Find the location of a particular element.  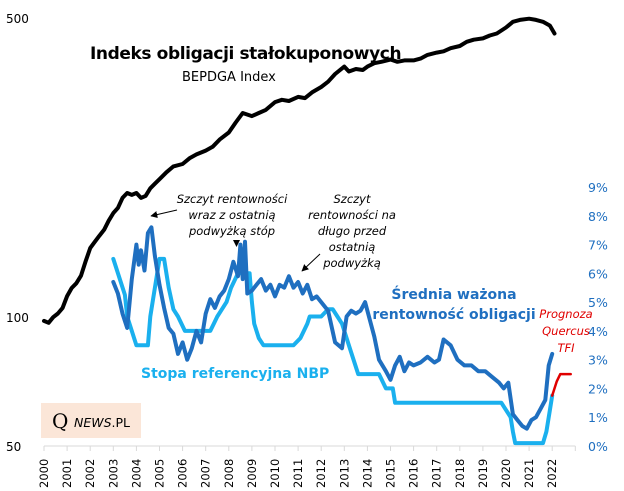

annotation-line: podwyżką stóp is located at coordinates (232, 231).